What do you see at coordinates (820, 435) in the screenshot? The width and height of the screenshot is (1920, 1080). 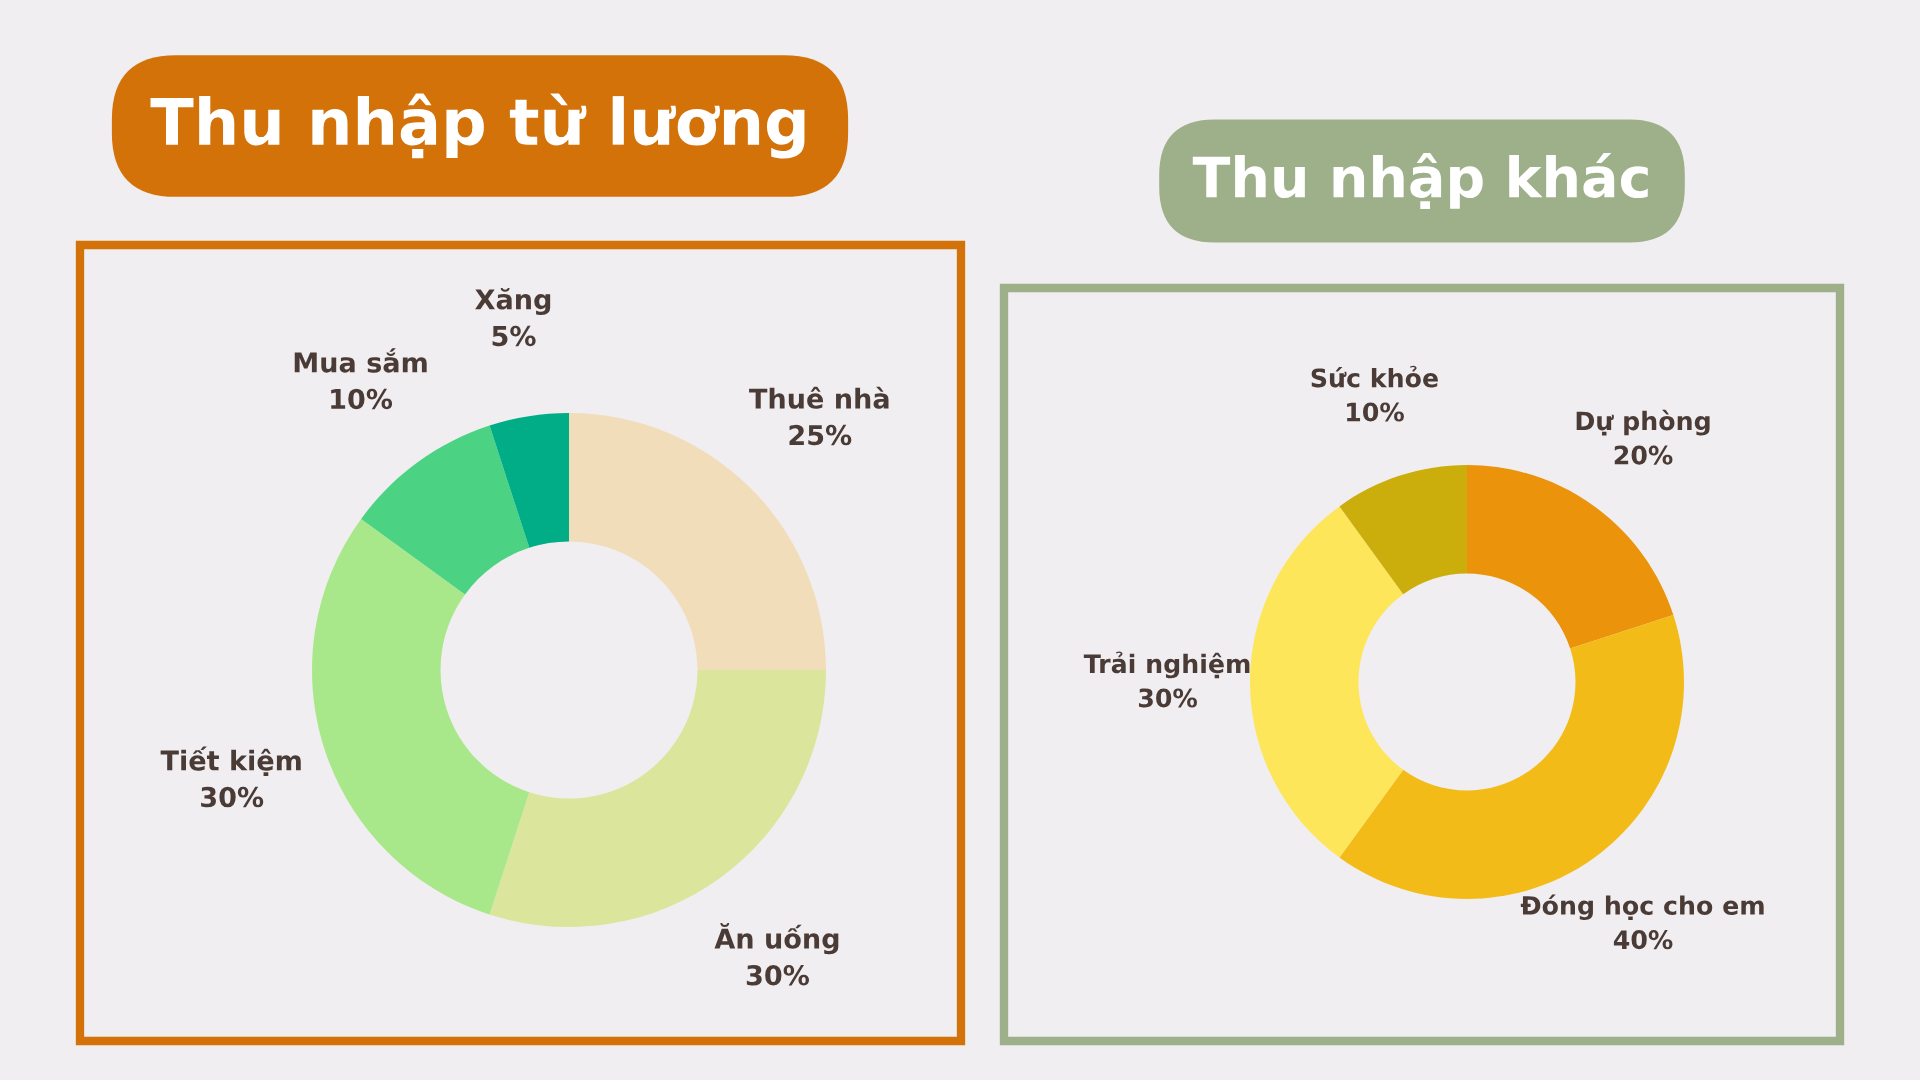 I see `data-label: 25%` at bounding box center [820, 435].